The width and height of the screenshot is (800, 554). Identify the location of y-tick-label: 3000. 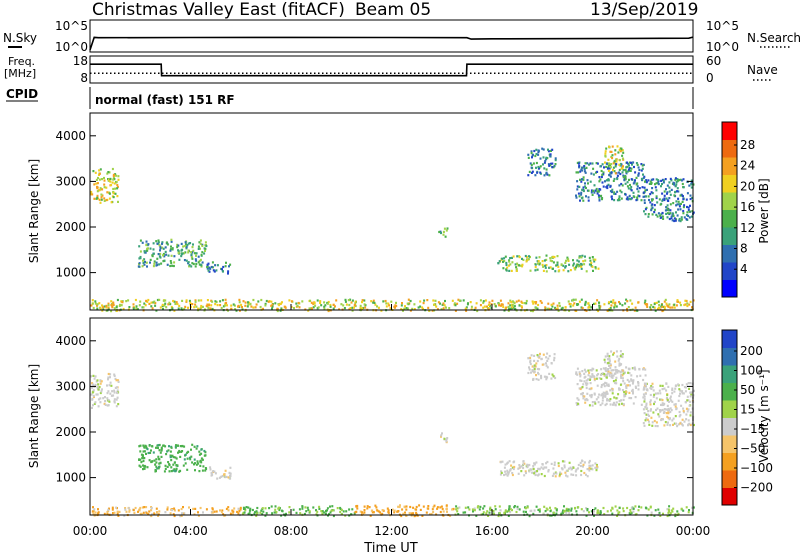
(70, 386).